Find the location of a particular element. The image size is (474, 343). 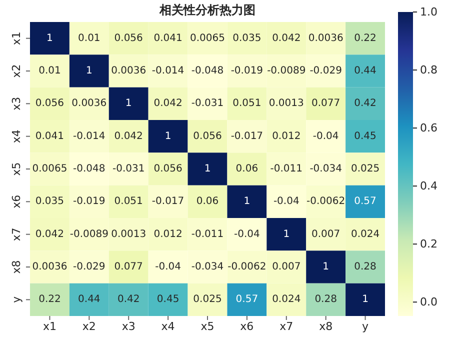

color-bar-label: 0.4 is located at coordinates (429, 186).